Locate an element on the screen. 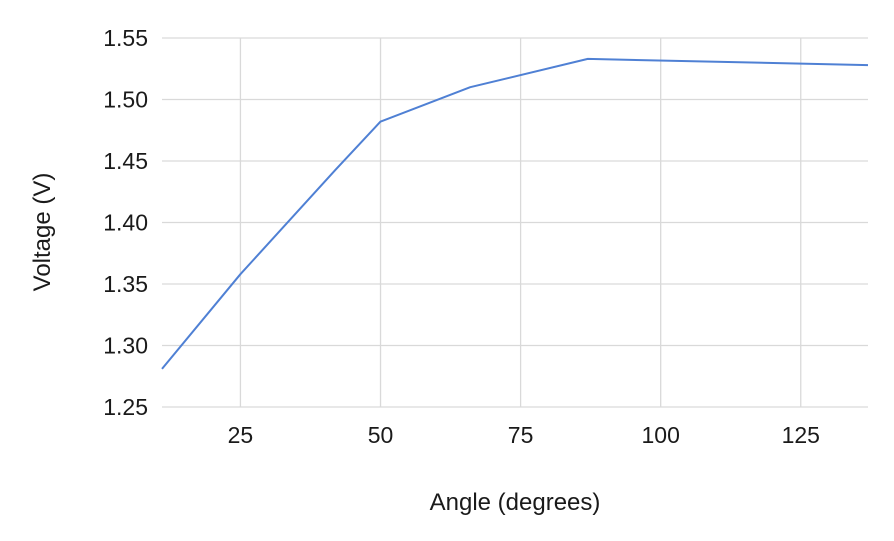 The image size is (894, 541). x-tick-label: 50 is located at coordinates (381, 435).